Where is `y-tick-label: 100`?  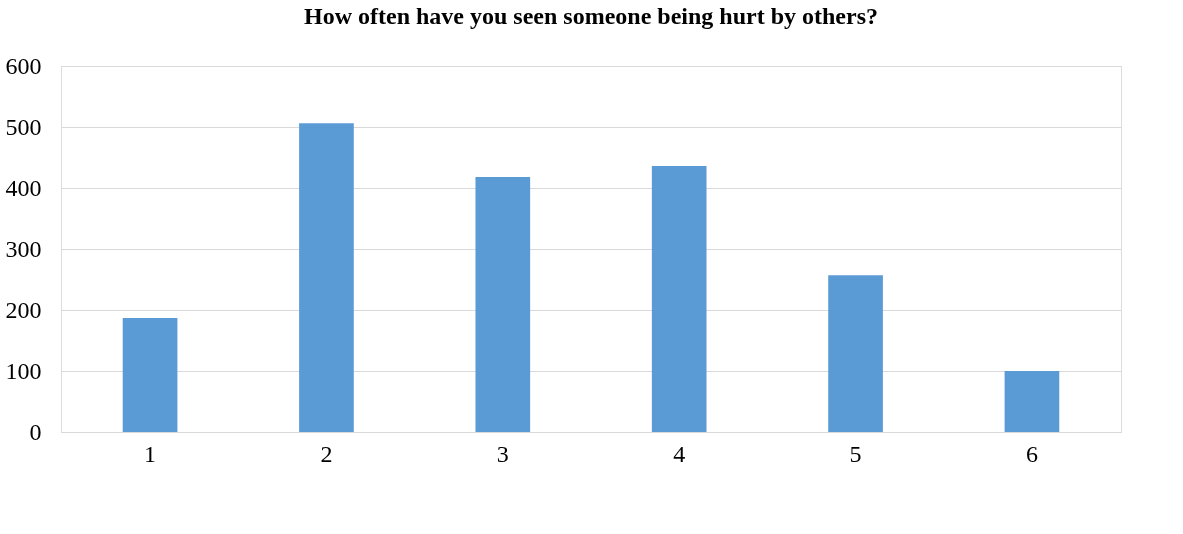
y-tick-label: 100 is located at coordinates (23, 370).